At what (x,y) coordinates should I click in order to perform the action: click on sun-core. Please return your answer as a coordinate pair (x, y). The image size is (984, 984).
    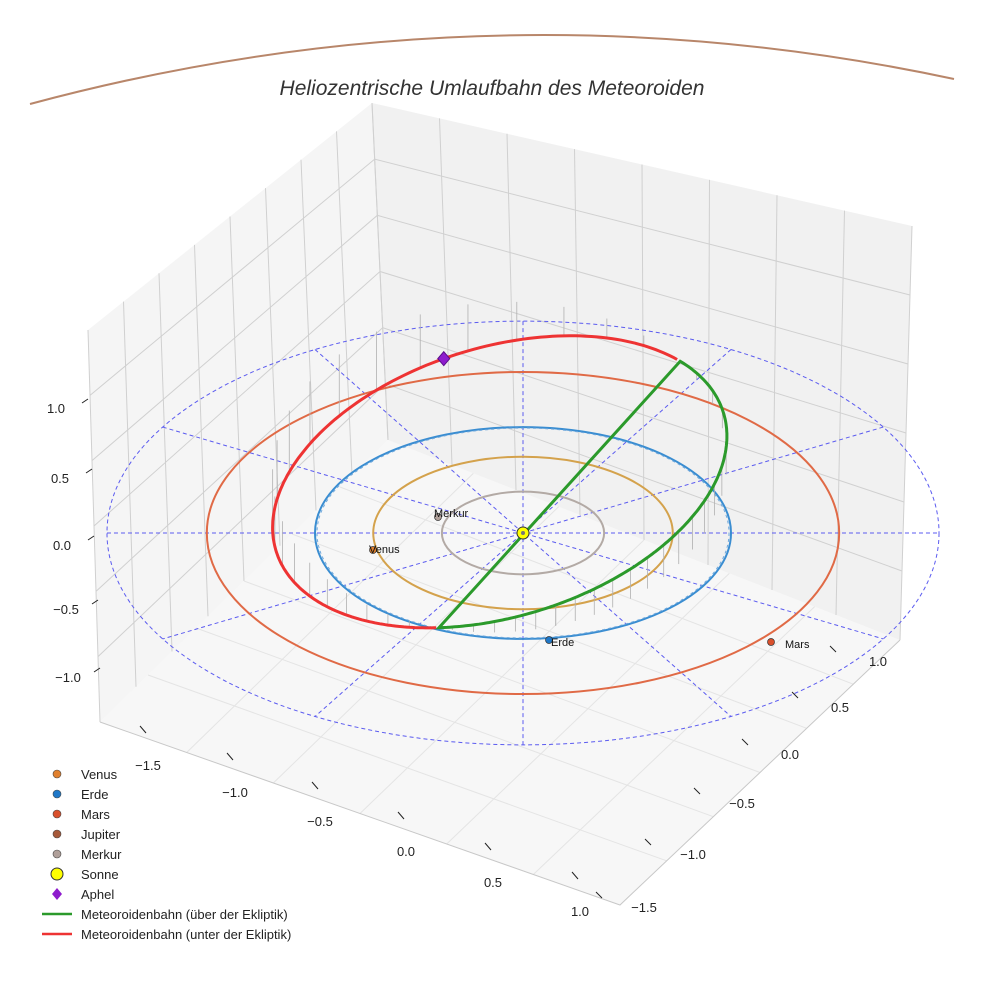
    Looking at the image, I should click on (523, 533).